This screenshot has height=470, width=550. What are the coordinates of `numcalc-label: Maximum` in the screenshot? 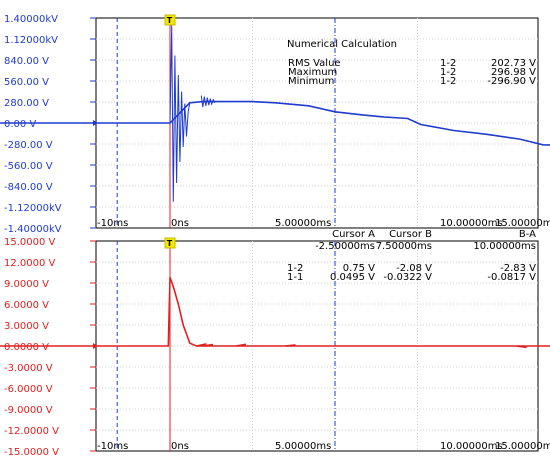 It's located at (312, 72).